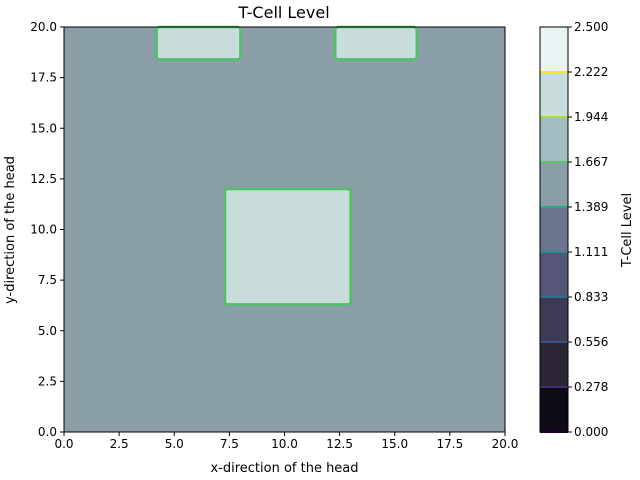 The height and width of the screenshot is (480, 640). I want to click on y-tick-label: 12.5, so click(43, 179).